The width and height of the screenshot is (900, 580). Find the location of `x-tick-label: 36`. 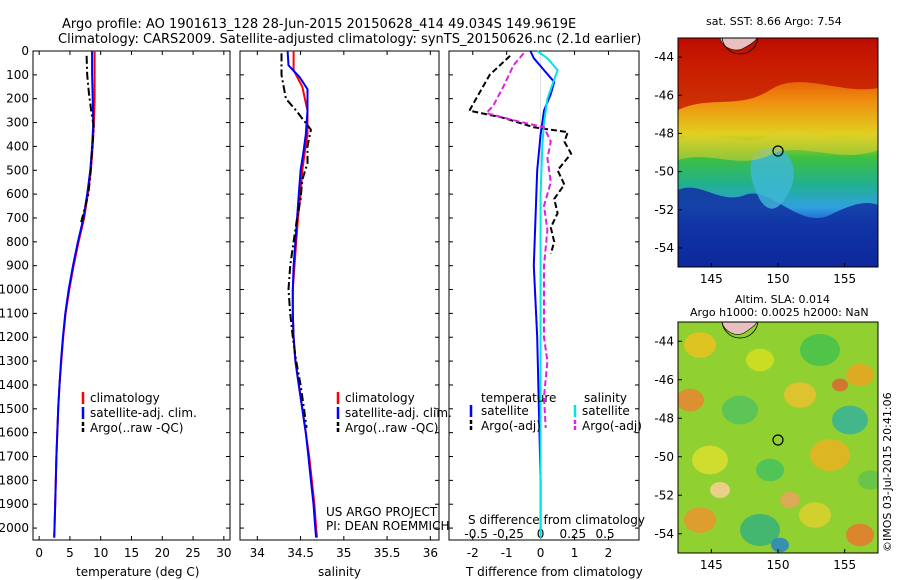

x-tick-label: 36 is located at coordinates (430, 553).